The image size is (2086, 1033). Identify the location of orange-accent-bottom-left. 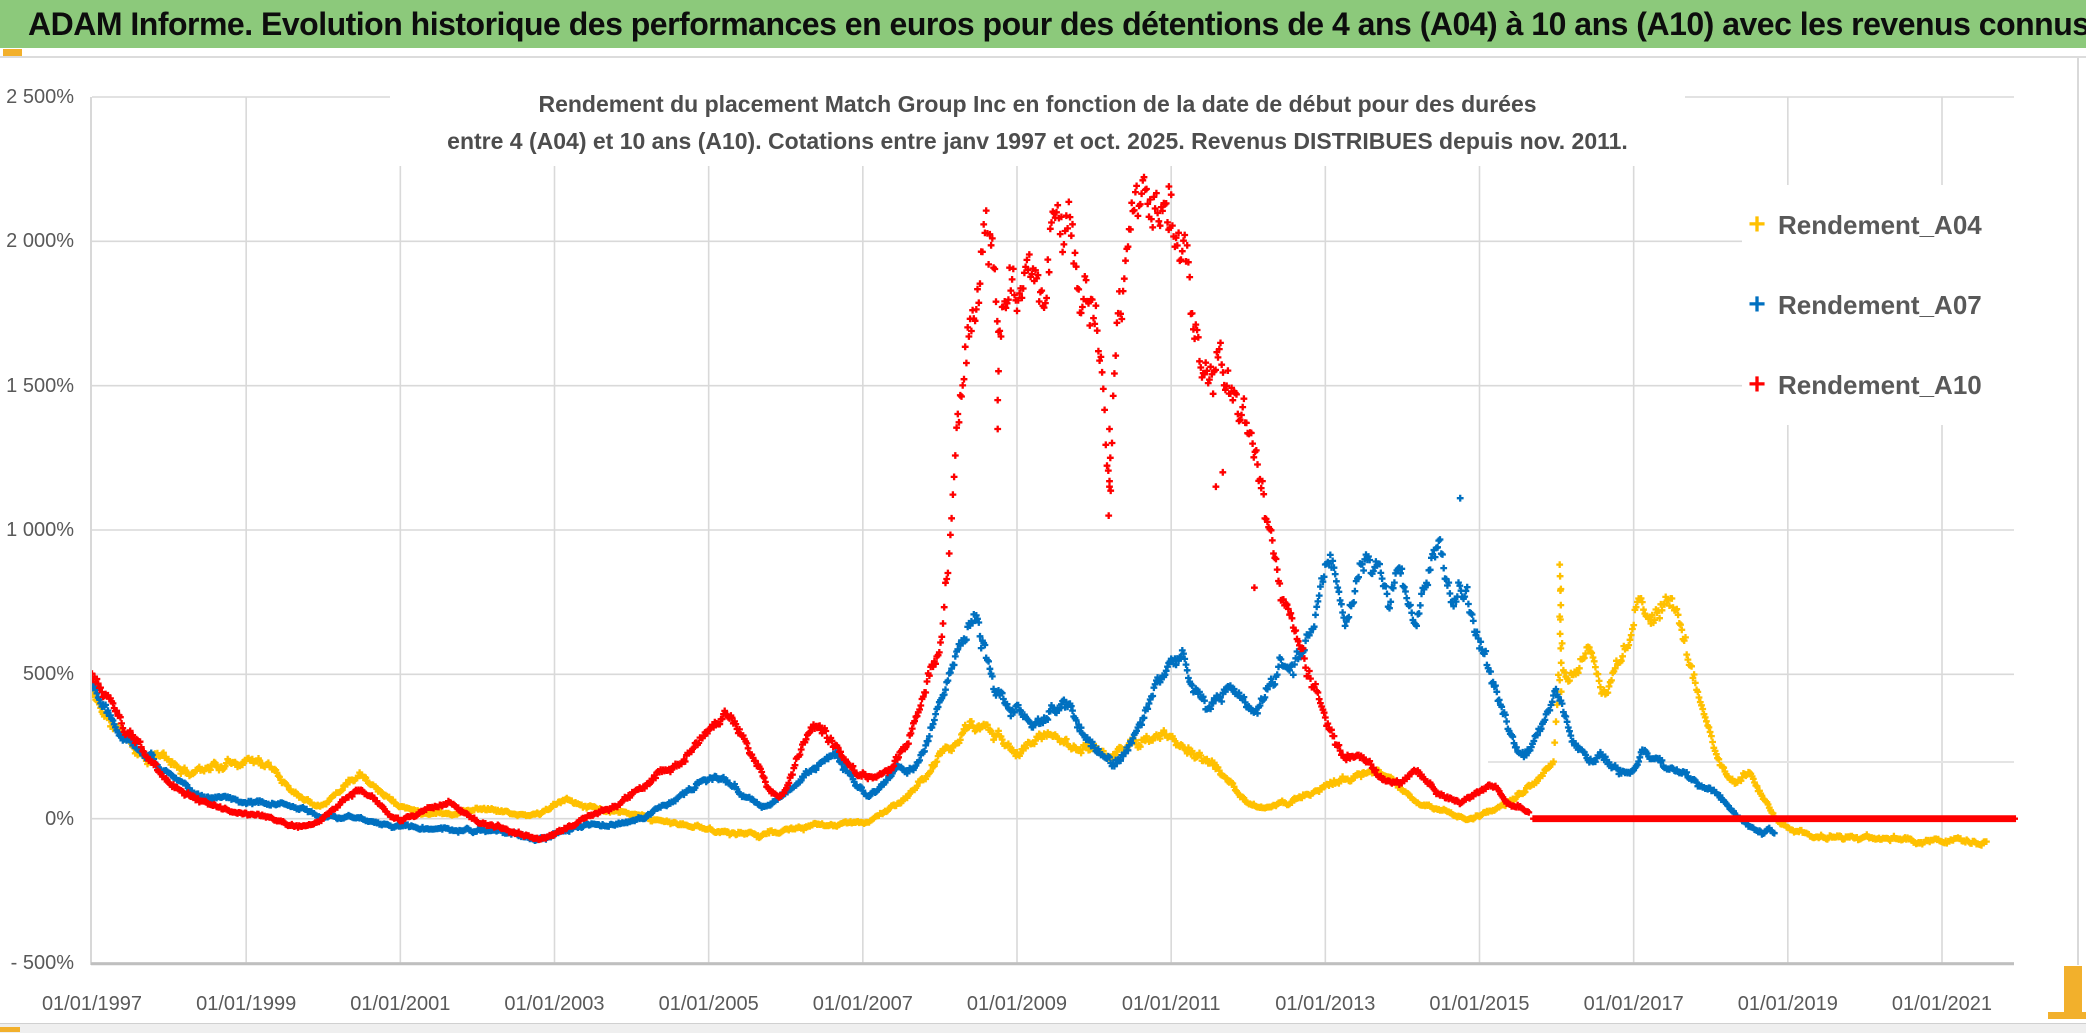
(10, 1029).